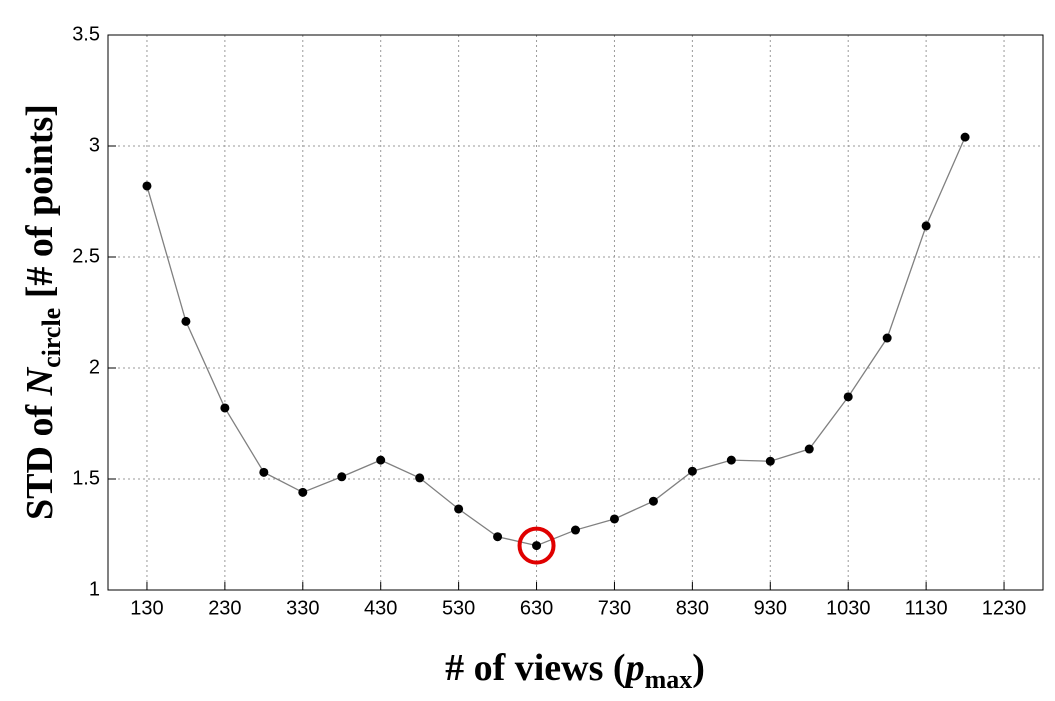 The width and height of the screenshot is (1055, 701). I want to click on x-tick-label: 630, so click(536, 608).